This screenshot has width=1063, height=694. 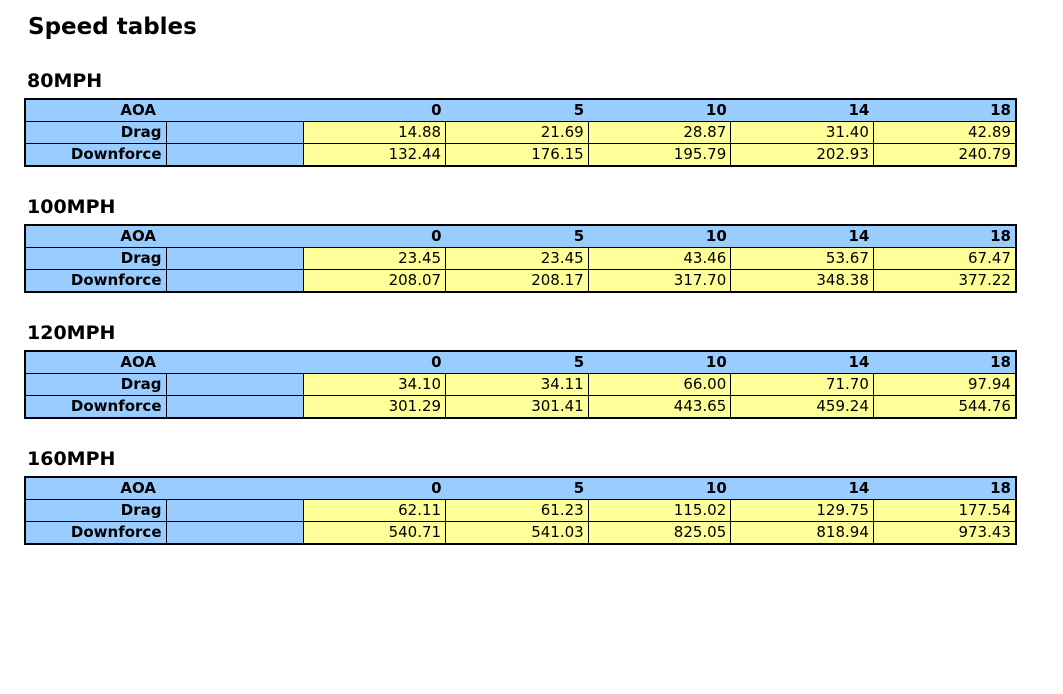 What do you see at coordinates (374, 533) in the screenshot?
I see `downforce-value: 540.71` at bounding box center [374, 533].